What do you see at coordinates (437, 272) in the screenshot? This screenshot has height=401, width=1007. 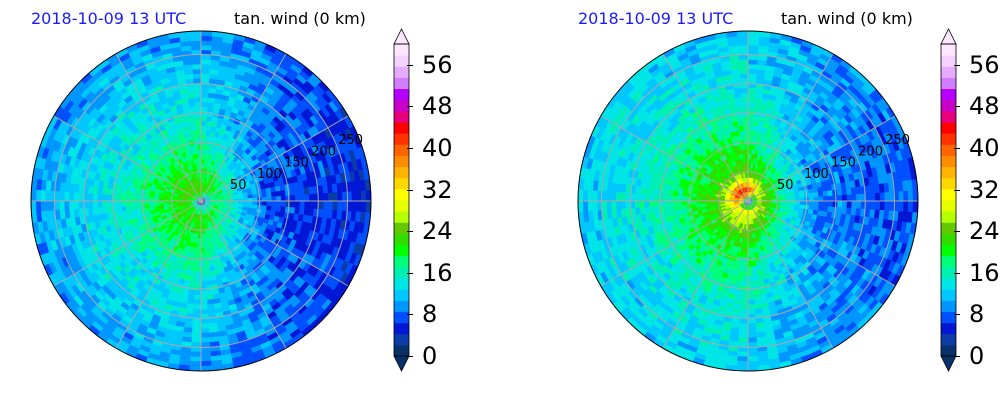 I see `colorbar-tick-label: 16` at bounding box center [437, 272].